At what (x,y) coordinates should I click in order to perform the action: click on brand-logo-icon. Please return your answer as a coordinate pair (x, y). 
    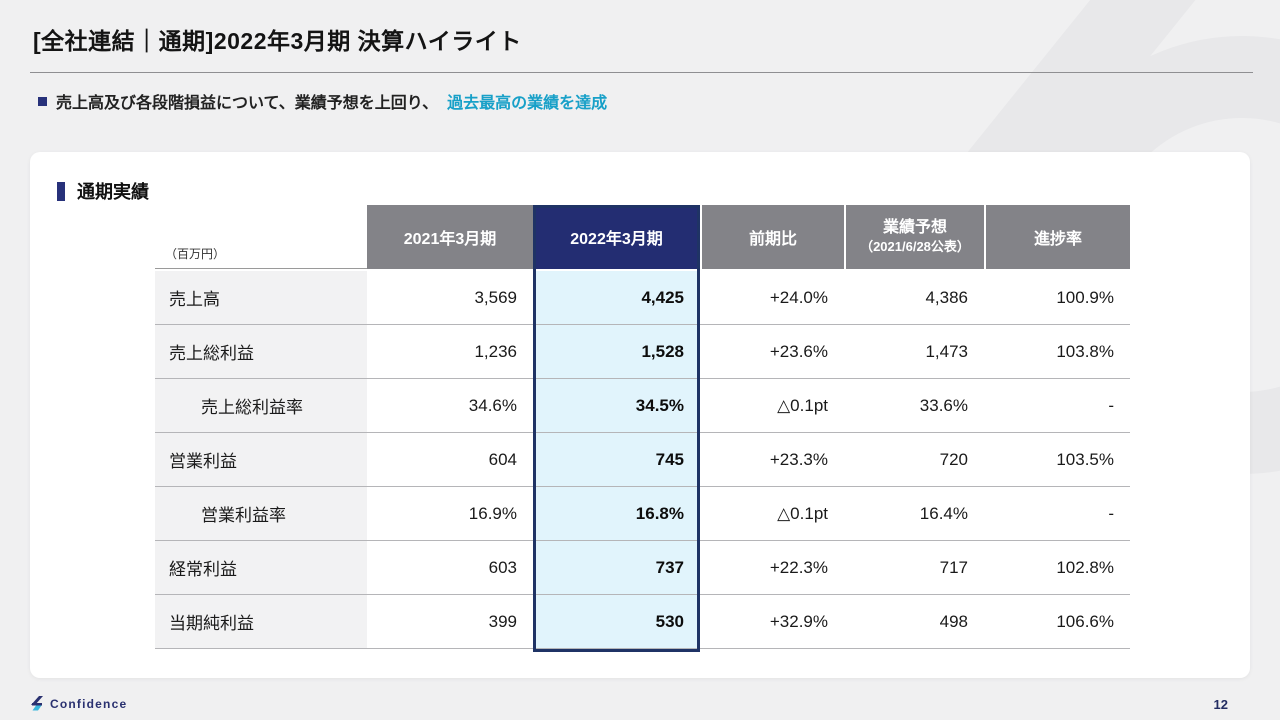
    Looking at the image, I should click on (37, 703).